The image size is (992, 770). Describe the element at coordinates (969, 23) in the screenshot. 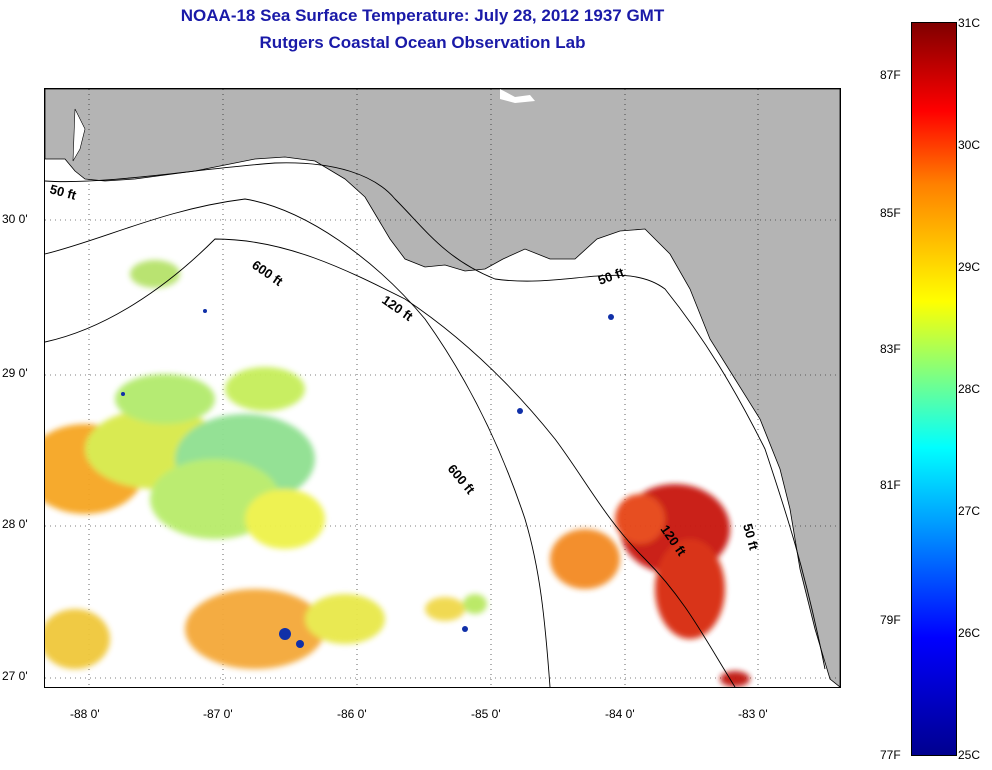

I see `cbar-c-31: 31C` at that location.